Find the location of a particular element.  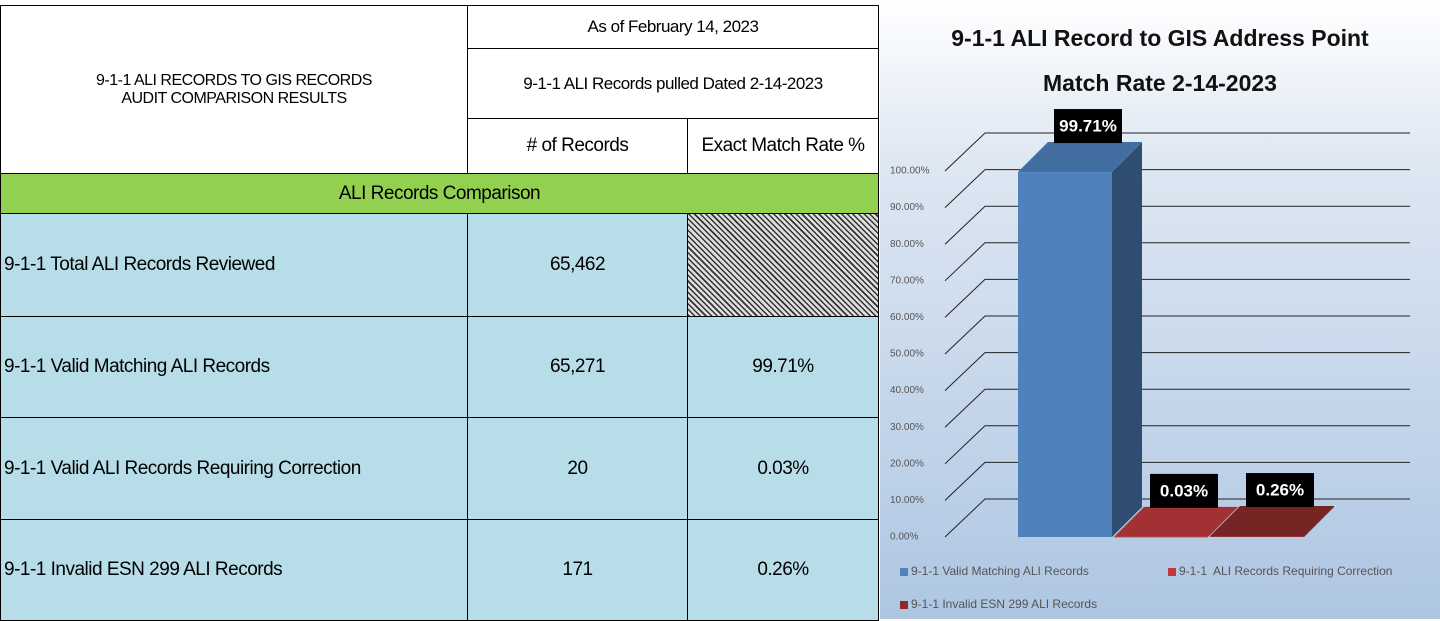

legend-label: 9-1-1 Valid Matching ALI Records is located at coordinates (1000, 571).